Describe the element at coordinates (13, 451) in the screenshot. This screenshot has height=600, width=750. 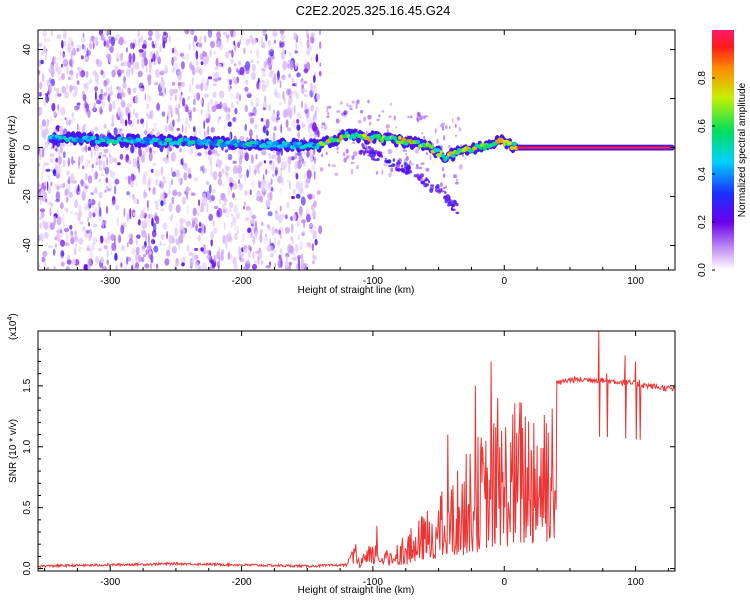
I see `snr-y-label: SNR (10 * v/v)` at that location.